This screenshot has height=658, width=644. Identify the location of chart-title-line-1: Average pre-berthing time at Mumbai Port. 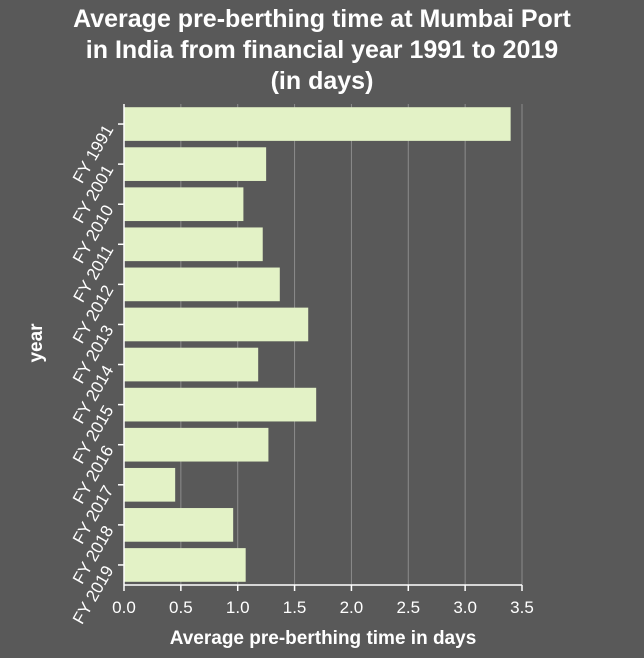
(322, 19).